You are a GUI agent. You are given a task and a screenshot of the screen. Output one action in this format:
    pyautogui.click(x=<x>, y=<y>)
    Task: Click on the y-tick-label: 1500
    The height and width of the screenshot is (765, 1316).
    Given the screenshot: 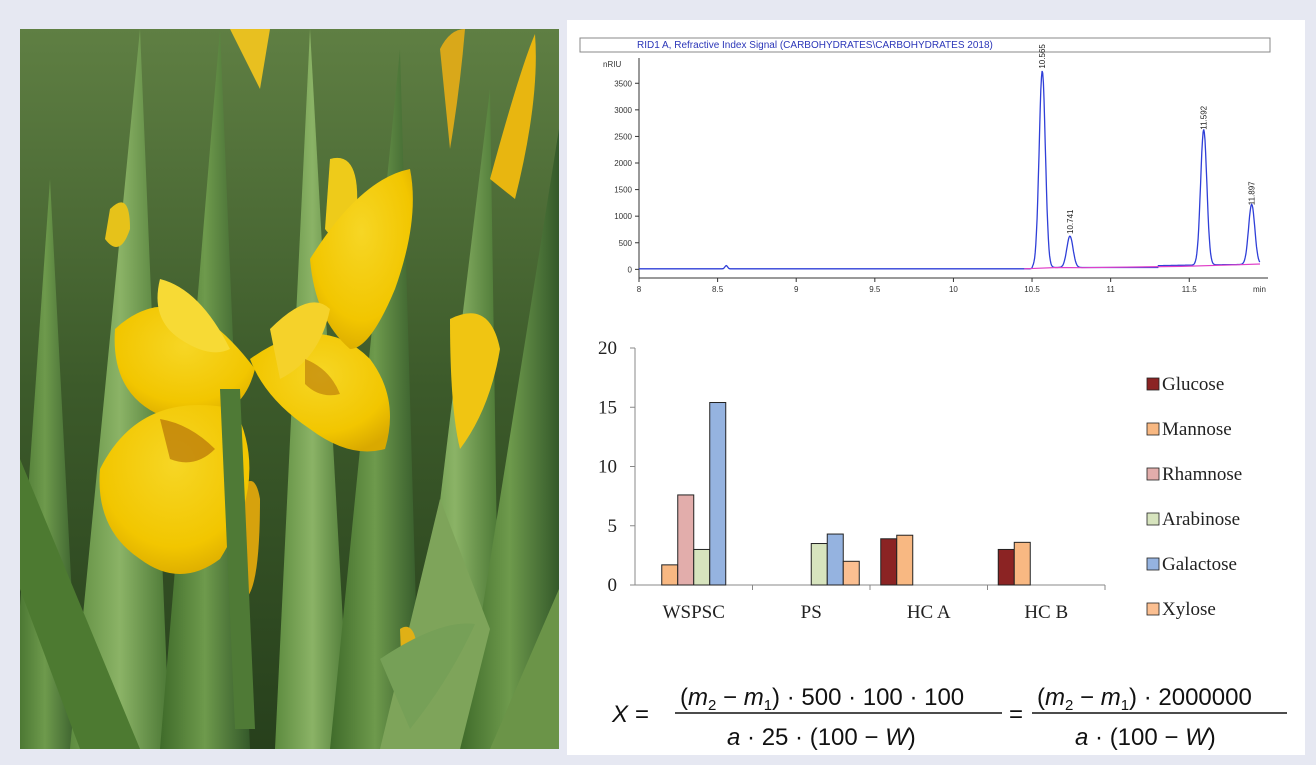 What is the action you would take?
    pyautogui.click(x=623, y=190)
    